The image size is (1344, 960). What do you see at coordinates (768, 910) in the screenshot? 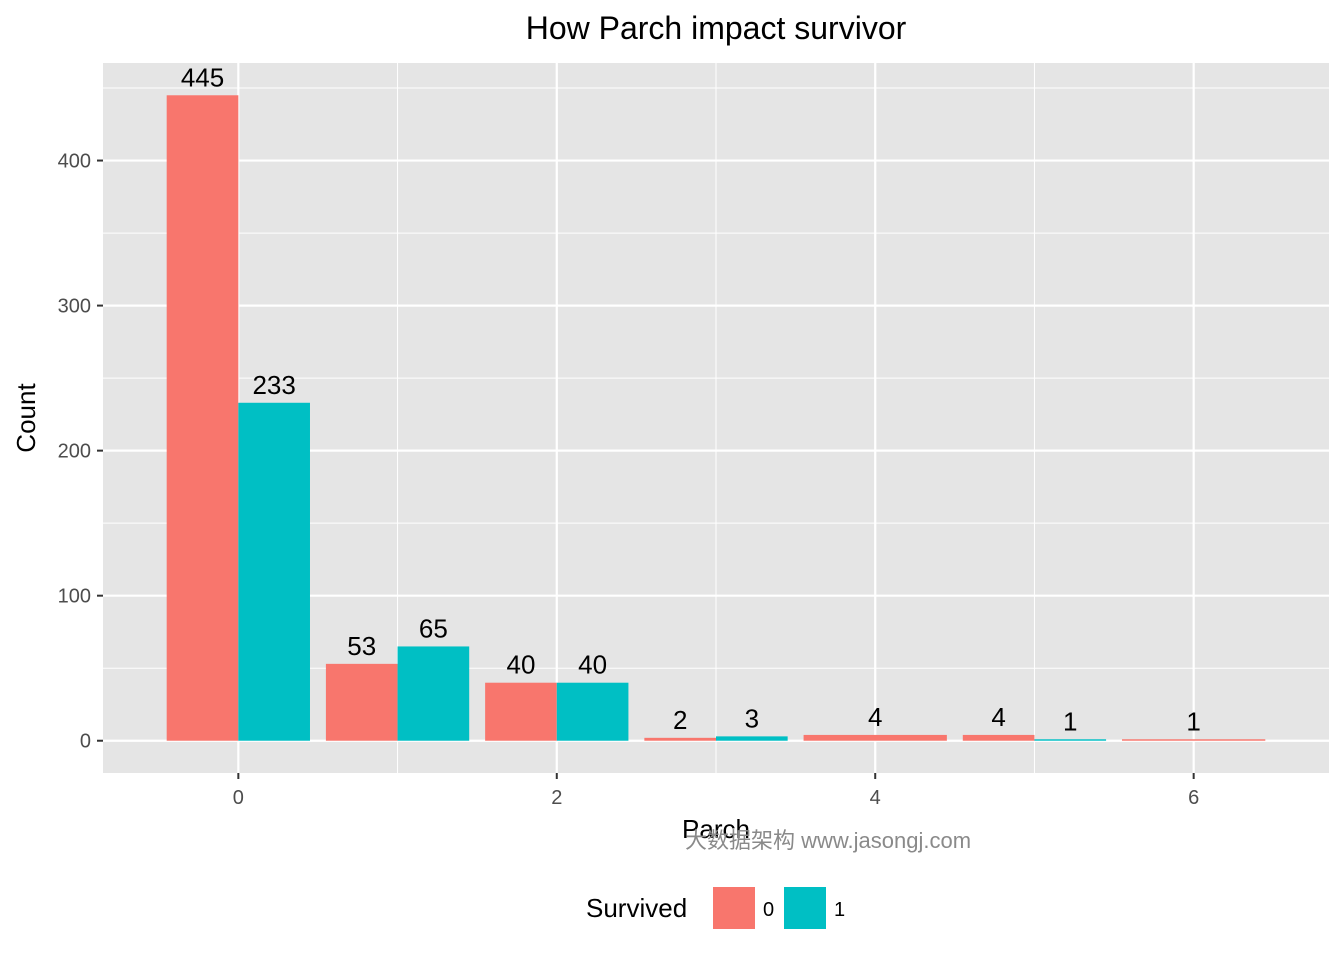
I see `legend-label-0: 0` at bounding box center [768, 910].